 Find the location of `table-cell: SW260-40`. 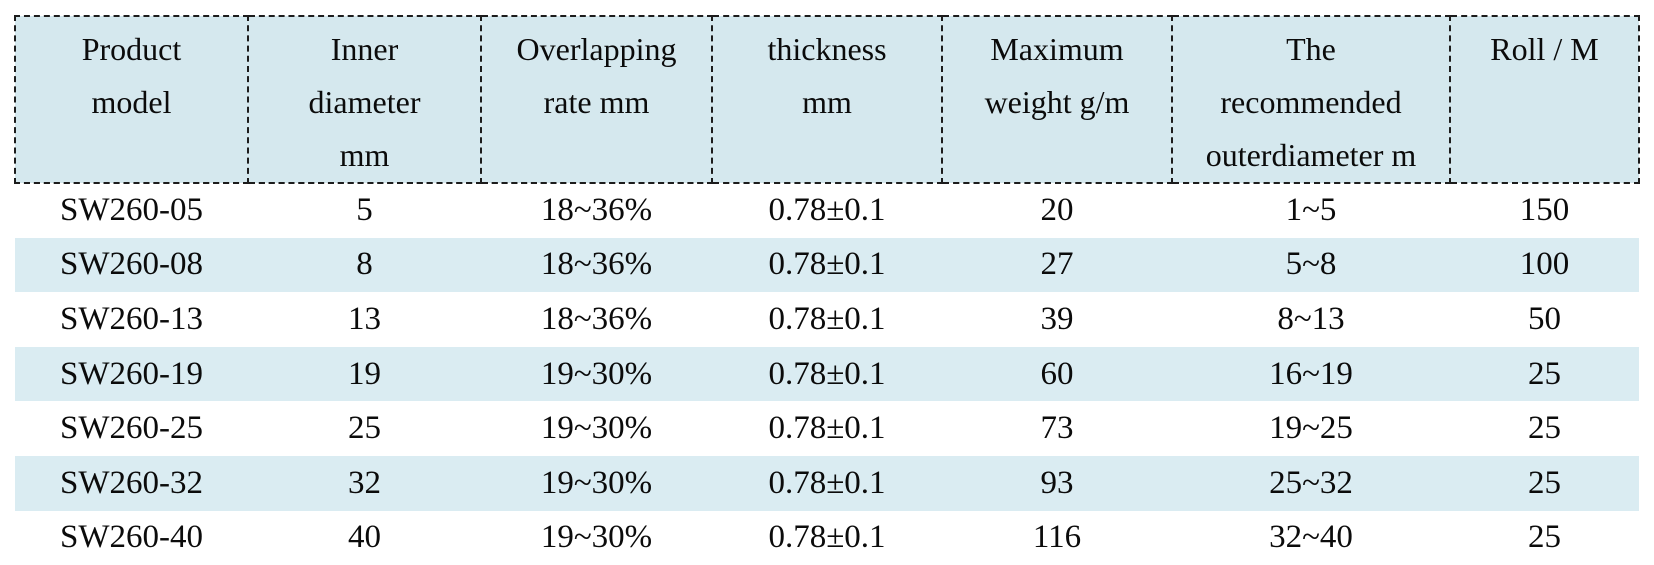

table-cell: SW260-40 is located at coordinates (131, 537).